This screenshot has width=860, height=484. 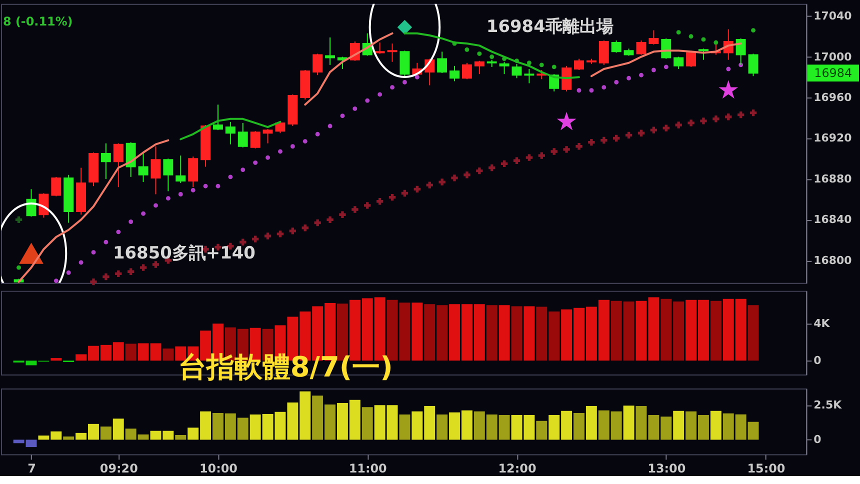 What do you see at coordinates (37, 21) in the screenshot?
I see `annotation: 8 (-0.11%)` at bounding box center [37, 21].